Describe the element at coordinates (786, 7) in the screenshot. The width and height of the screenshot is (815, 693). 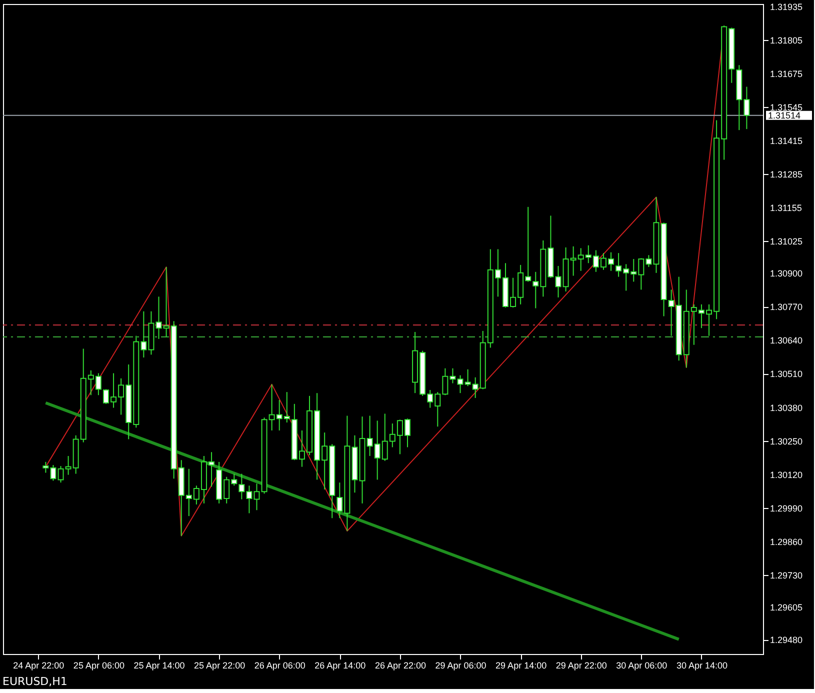
I see `y-tick-label: 1.31935` at that location.